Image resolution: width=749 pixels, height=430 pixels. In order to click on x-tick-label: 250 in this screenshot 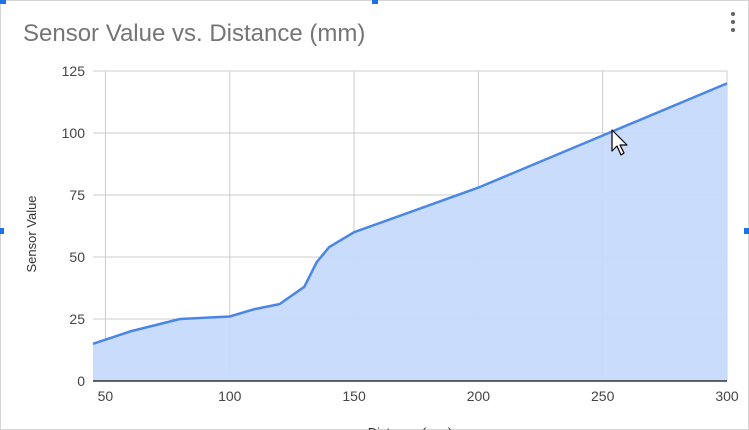, I will do `click(603, 396)`.